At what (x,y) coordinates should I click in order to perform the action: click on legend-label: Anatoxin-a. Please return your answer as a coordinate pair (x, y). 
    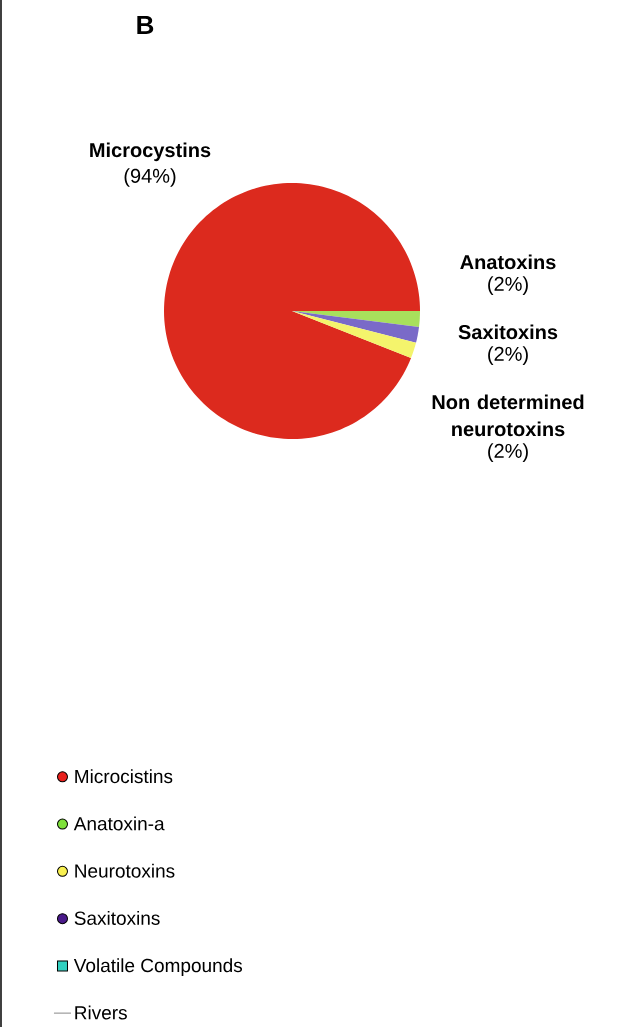
    Looking at the image, I should click on (119, 823).